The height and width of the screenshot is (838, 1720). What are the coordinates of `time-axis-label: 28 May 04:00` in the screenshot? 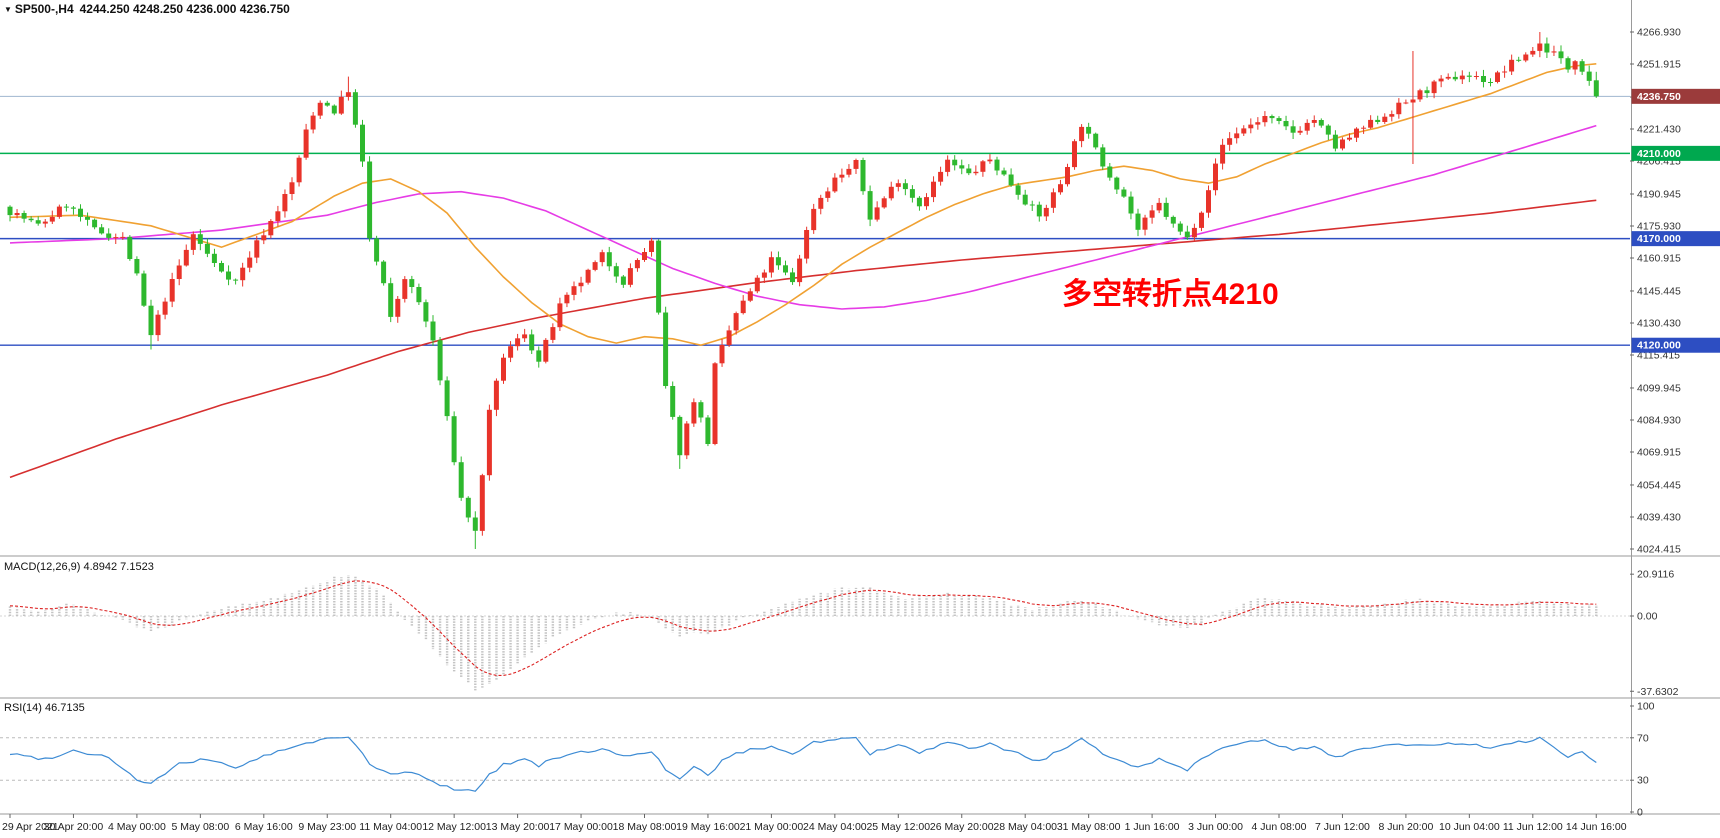 It's located at (1025, 827).